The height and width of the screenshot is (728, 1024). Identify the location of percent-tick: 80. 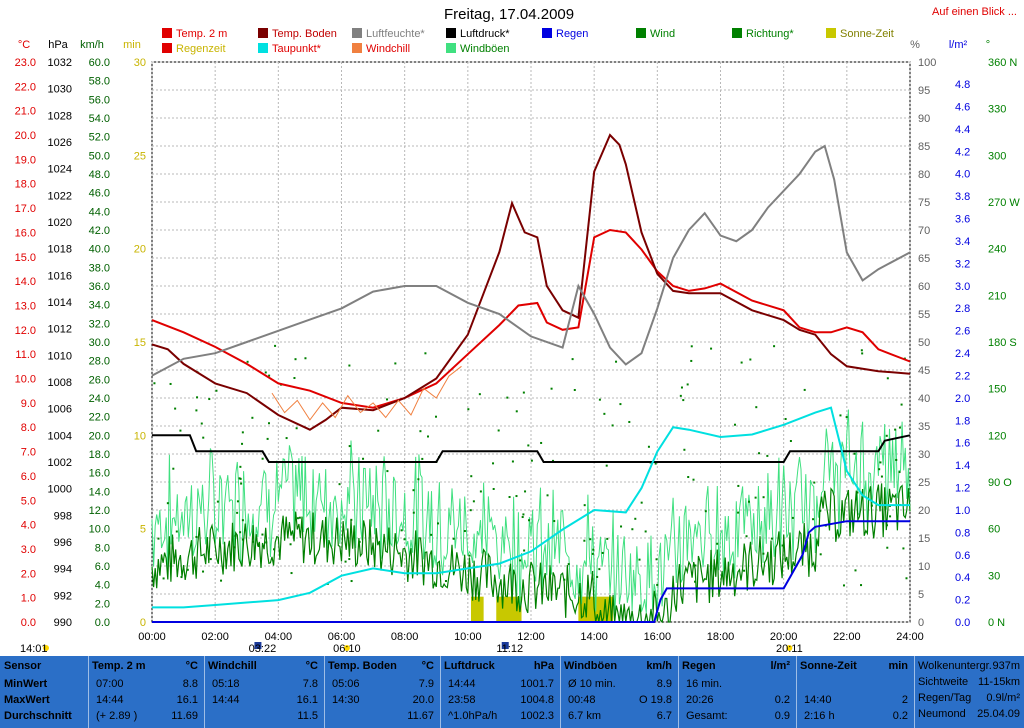
(924, 175).